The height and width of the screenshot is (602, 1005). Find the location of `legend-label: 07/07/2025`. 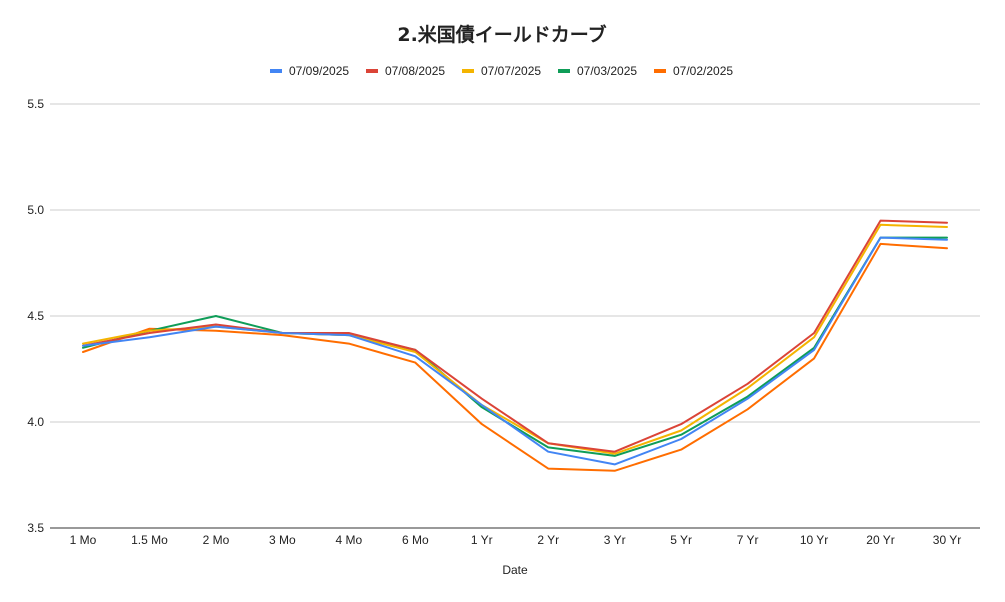

legend-label: 07/07/2025 is located at coordinates (511, 71).